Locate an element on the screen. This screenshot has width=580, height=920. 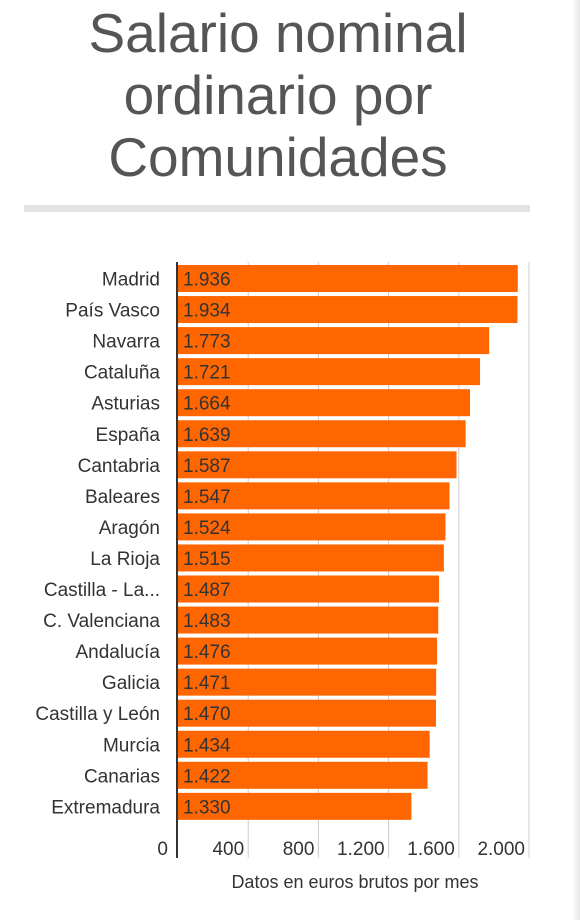
x-axis-label: Datos en euros brutos por mes is located at coordinates (355, 882).